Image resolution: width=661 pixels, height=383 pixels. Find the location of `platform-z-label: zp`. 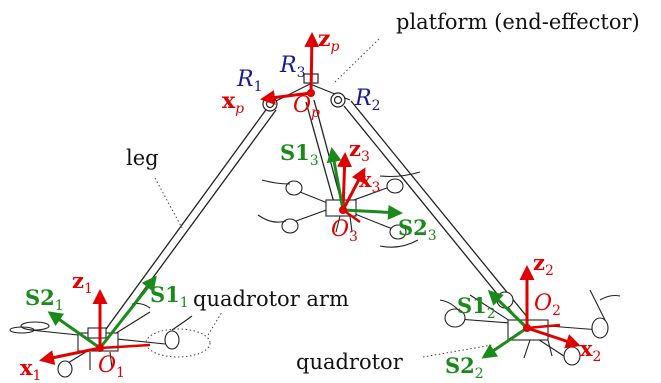

platform-z-label: zp is located at coordinates (329, 40).